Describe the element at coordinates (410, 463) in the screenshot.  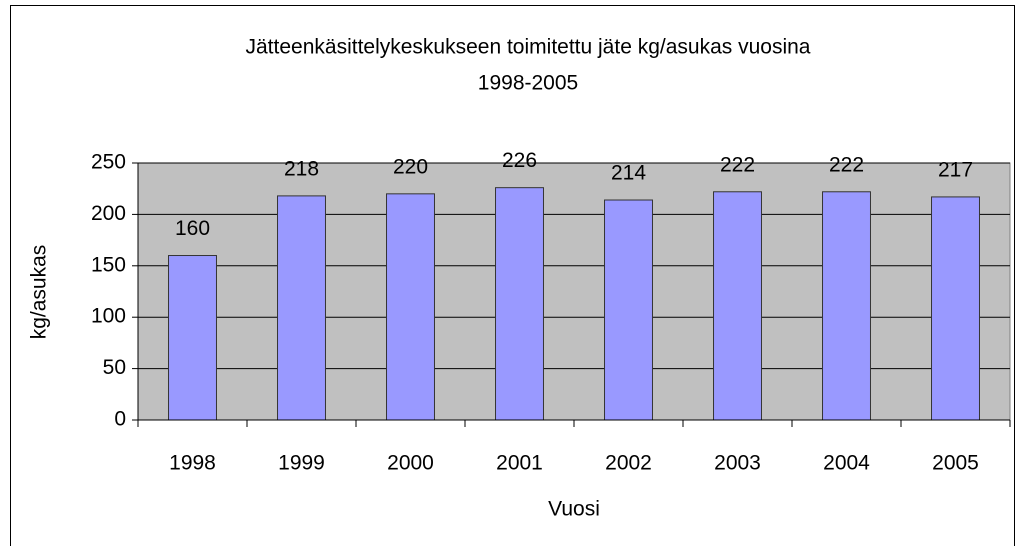
I see `x-tick-label: 2000` at that location.